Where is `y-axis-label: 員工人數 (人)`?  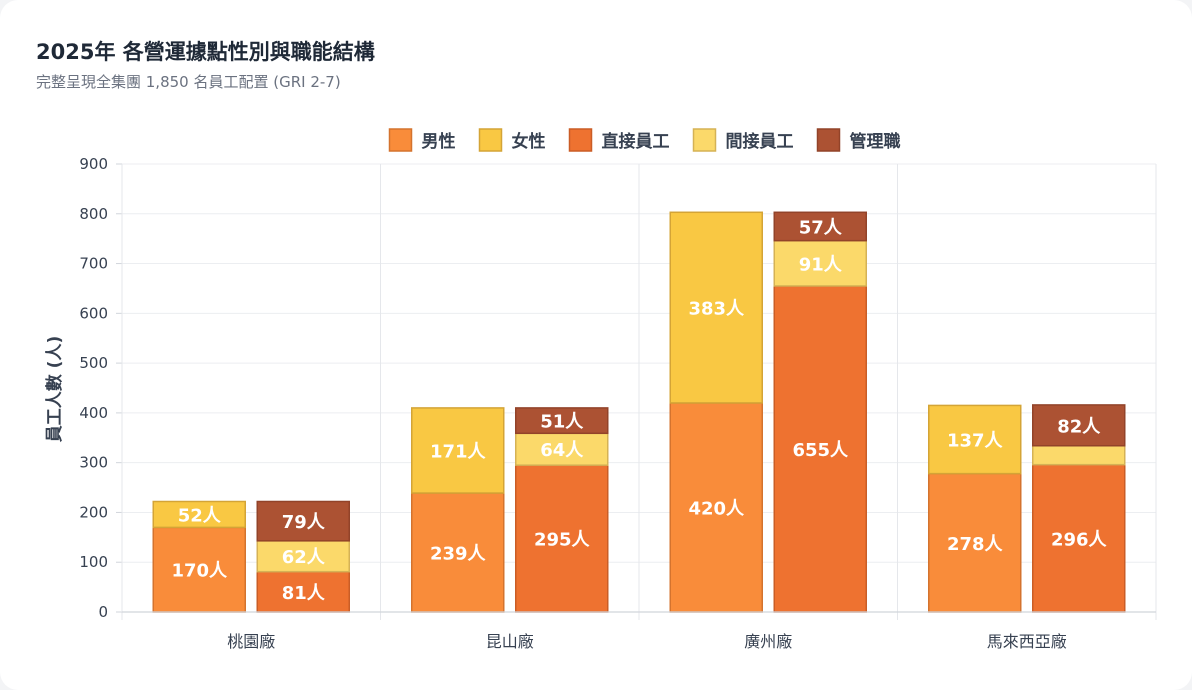
y-axis-label: 員工人數 (人) is located at coordinates (54, 389).